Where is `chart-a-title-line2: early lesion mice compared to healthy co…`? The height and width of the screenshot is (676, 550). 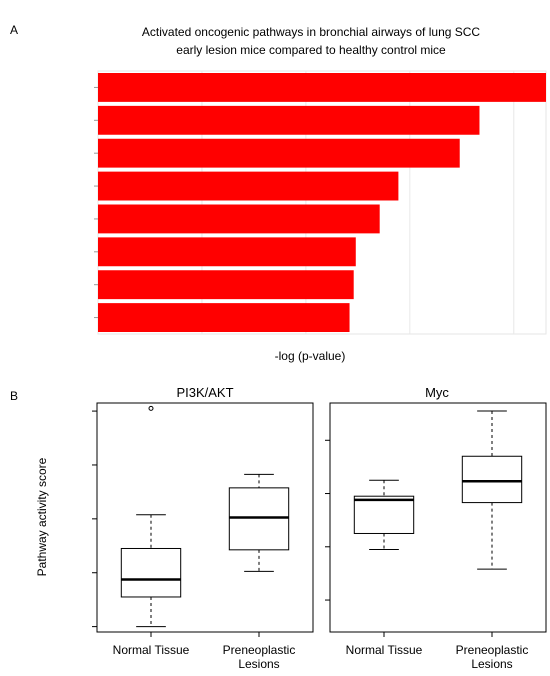 chart-a-title-line2: early lesion mice compared to healthy co… is located at coordinates (311, 50).